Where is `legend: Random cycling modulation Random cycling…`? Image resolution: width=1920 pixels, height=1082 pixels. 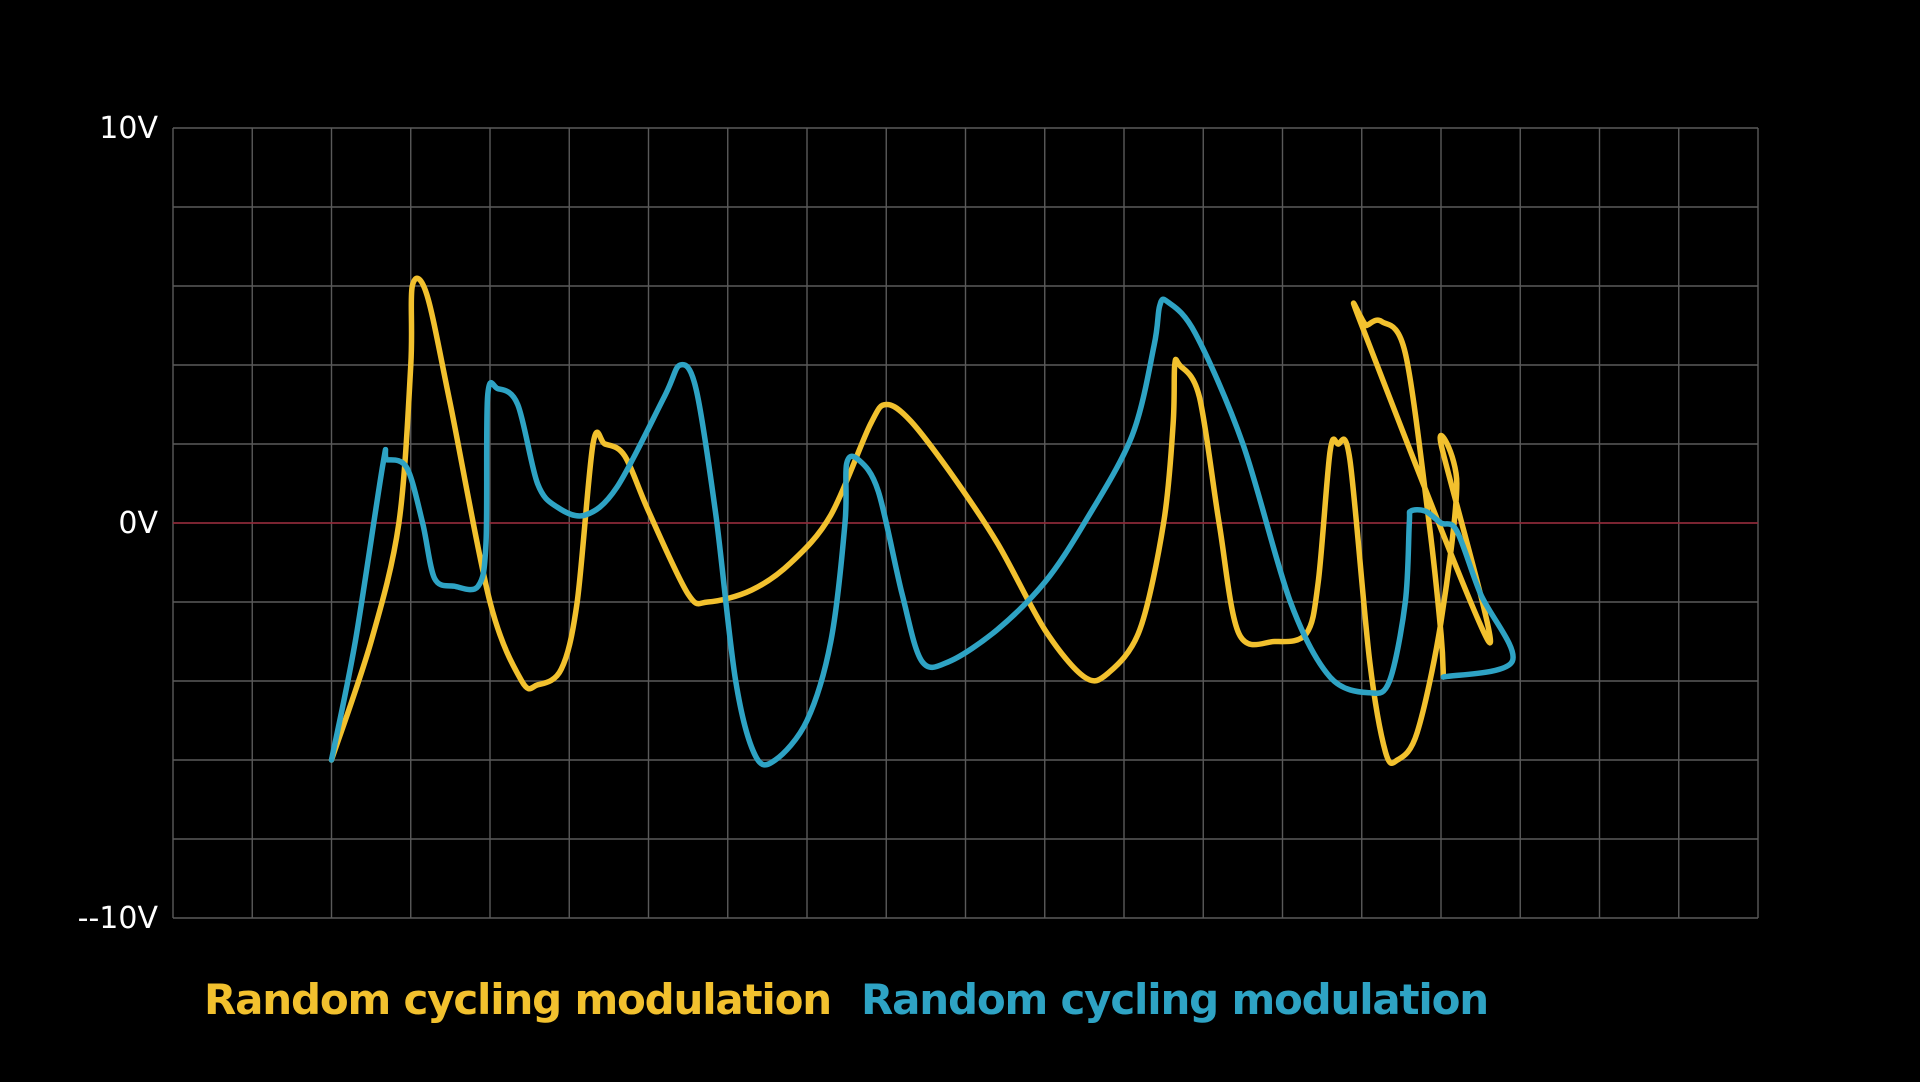 legend: Random cycling modulation Random cycling… is located at coordinates (846, 999).